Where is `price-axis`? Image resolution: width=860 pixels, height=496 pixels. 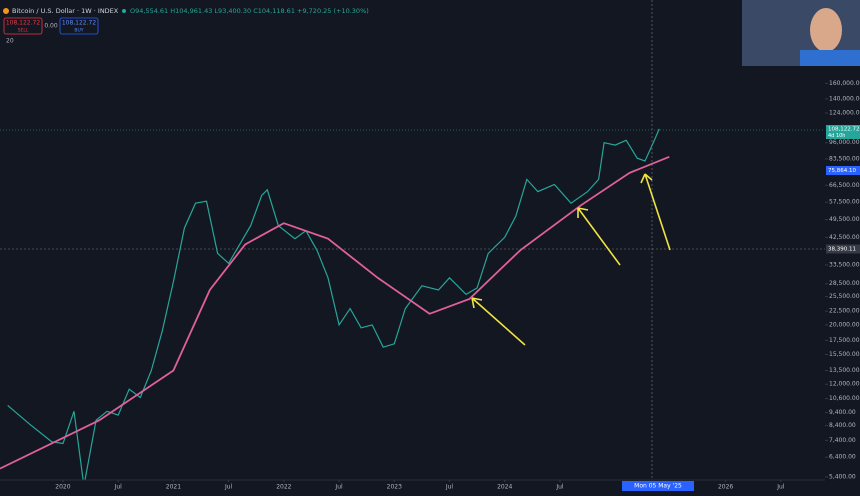
price-axis is located at coordinates (842, 240).